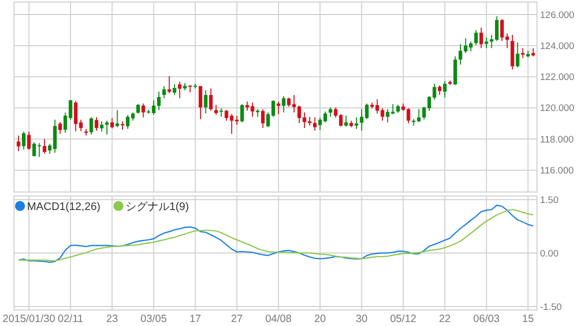 The width and height of the screenshot is (580, 326). I want to click on y-tick-label: 1.50, so click(549, 200).